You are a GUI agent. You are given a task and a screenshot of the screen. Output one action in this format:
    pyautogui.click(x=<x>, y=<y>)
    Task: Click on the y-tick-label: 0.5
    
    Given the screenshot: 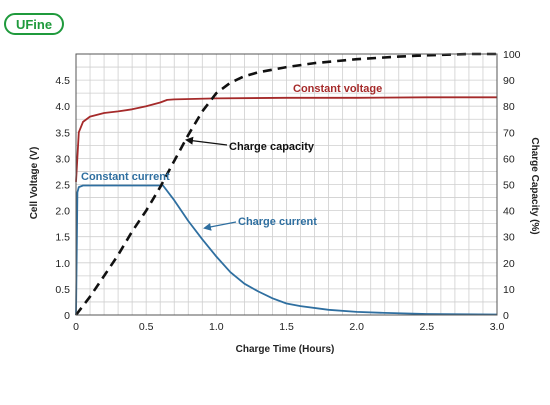 What is the action you would take?
    pyautogui.click(x=62, y=290)
    